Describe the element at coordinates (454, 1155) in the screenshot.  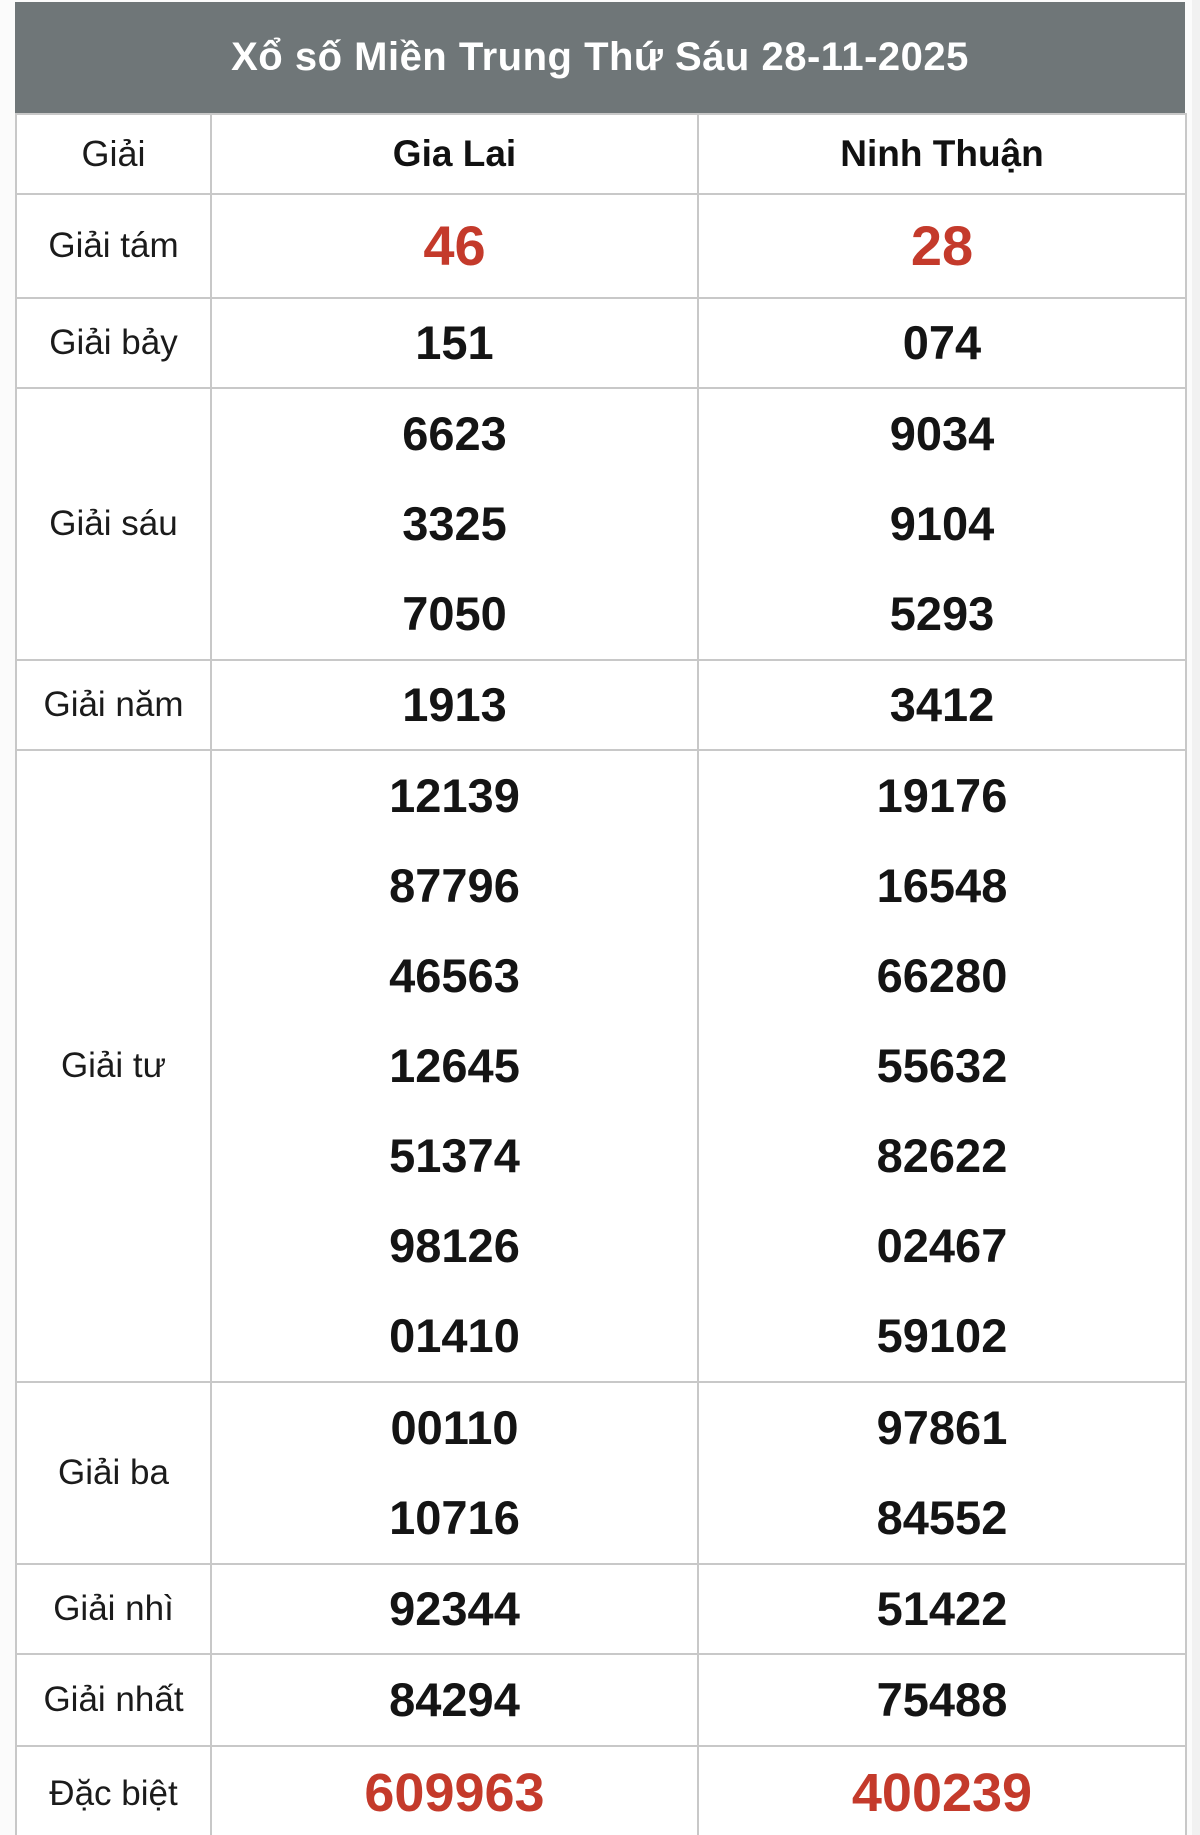
I see `prize-number: 51374` at that location.